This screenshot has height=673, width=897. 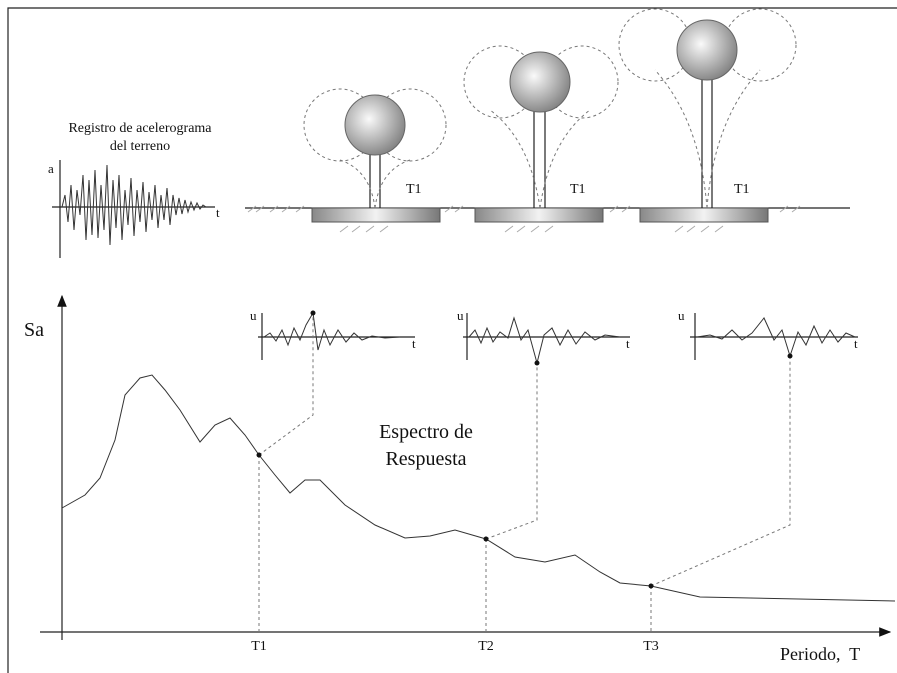 I want to click on record-title: del terreno, so click(x=140, y=146).